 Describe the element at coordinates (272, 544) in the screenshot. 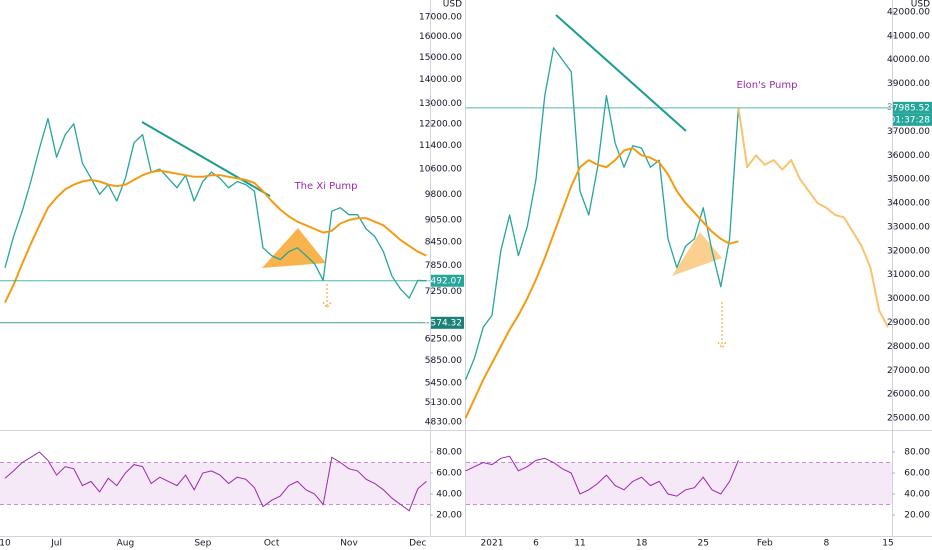

I see `x-tick-label: Oct` at that location.